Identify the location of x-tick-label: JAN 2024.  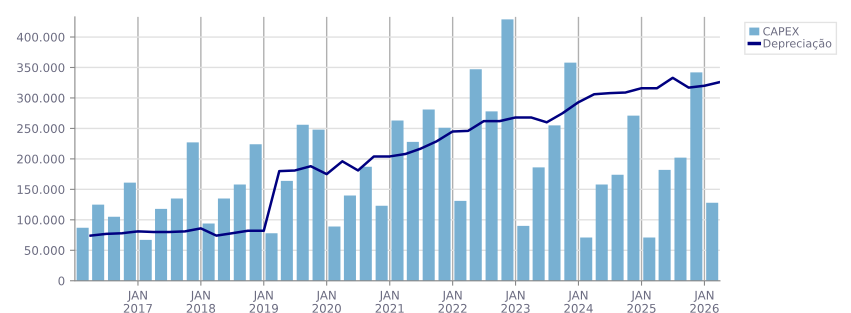
(578, 301).